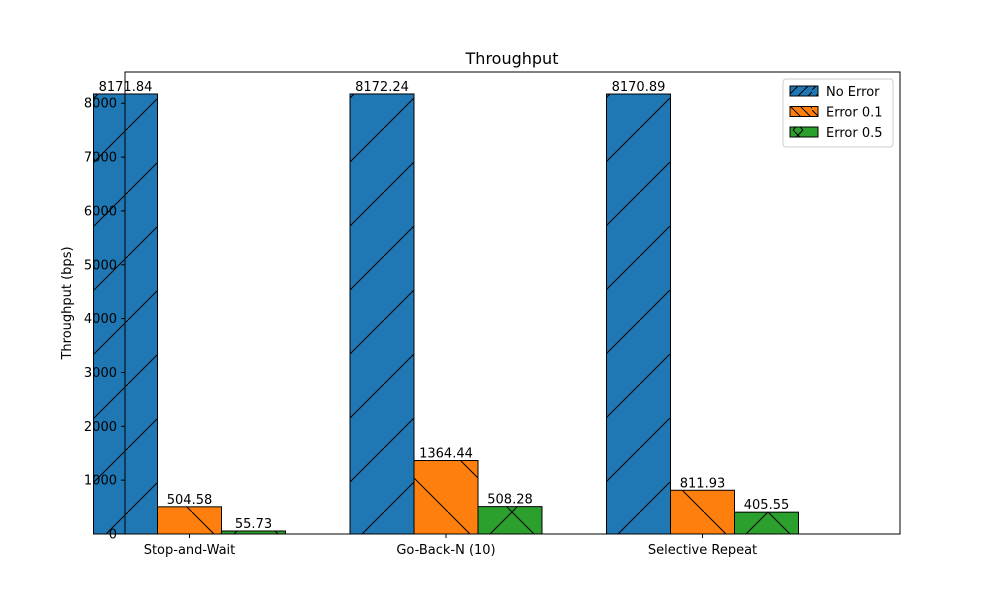 The image size is (1000, 600). Describe the element at coordinates (100, 158) in the screenshot. I see `y-tick-label: 7000` at that location.